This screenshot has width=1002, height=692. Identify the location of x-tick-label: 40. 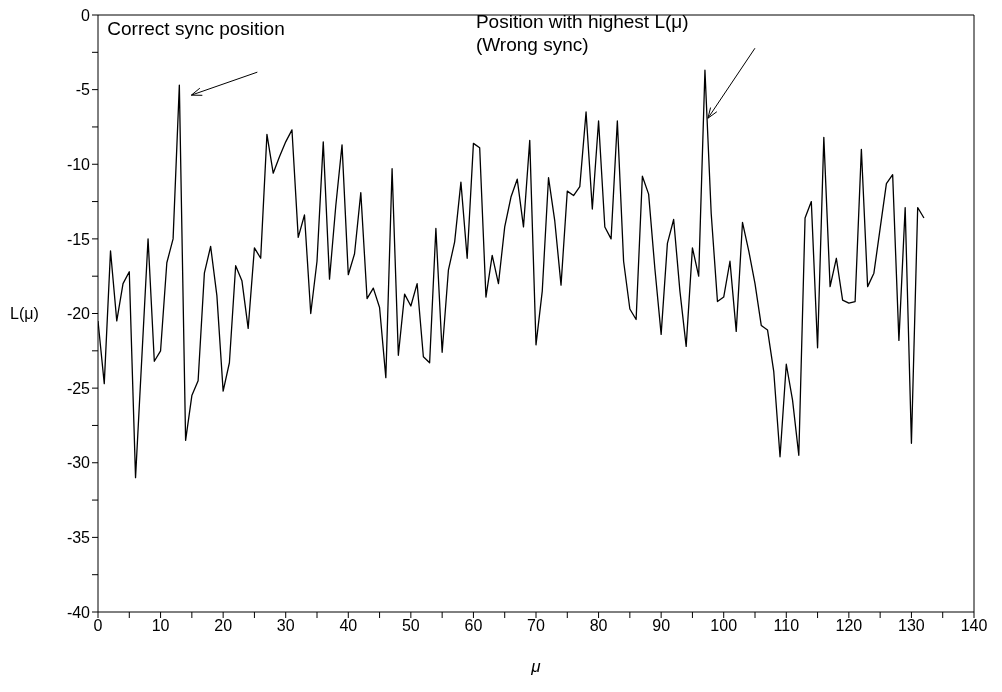
(348, 626).